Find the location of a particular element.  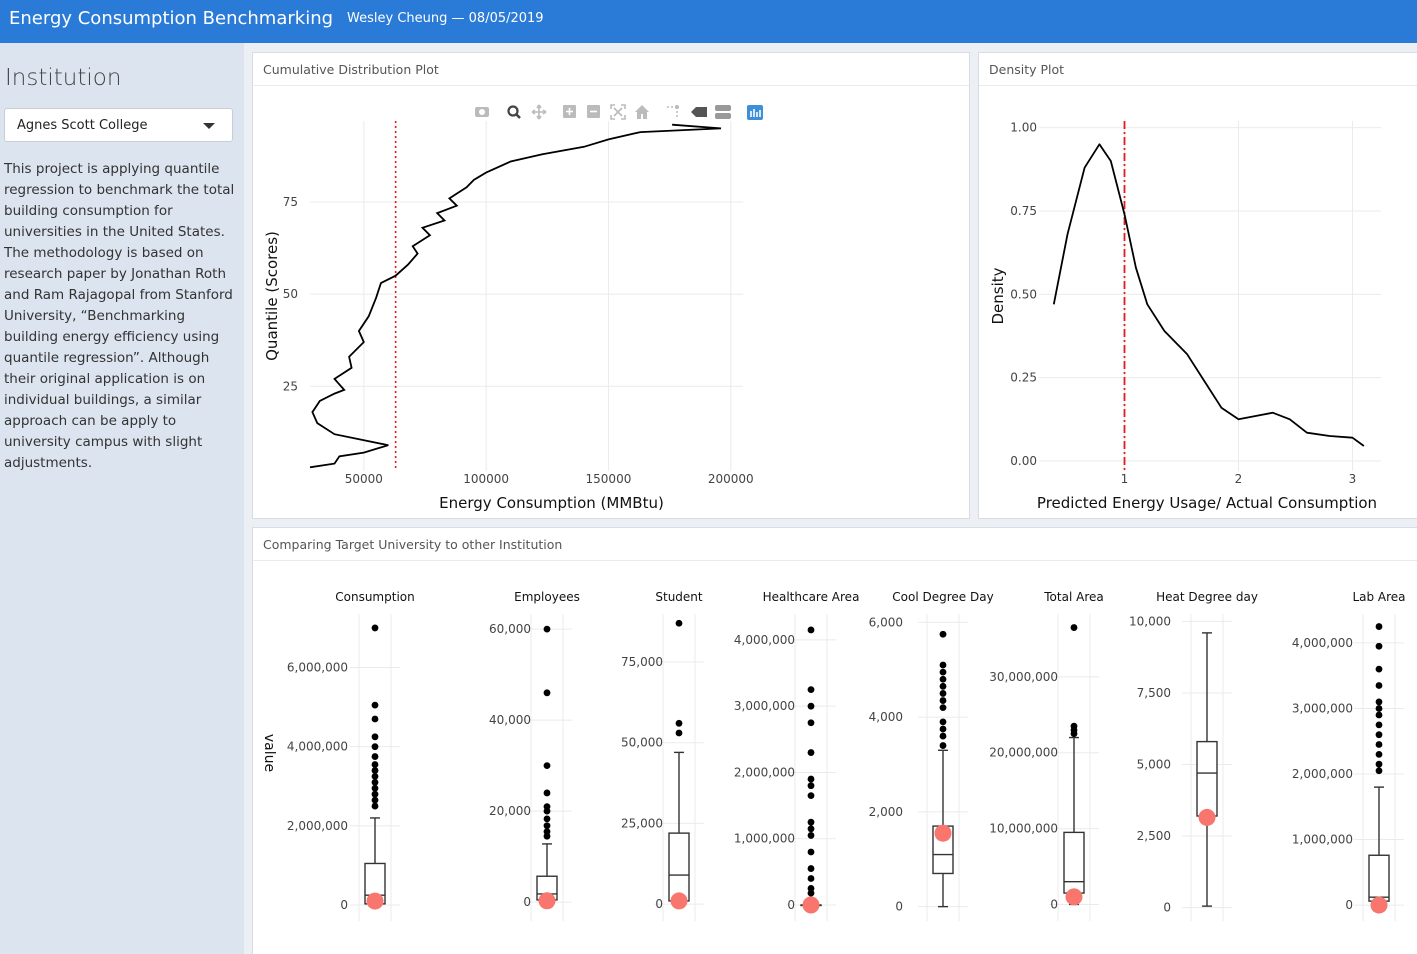

autoscale-icon is located at coordinates (618, 112).